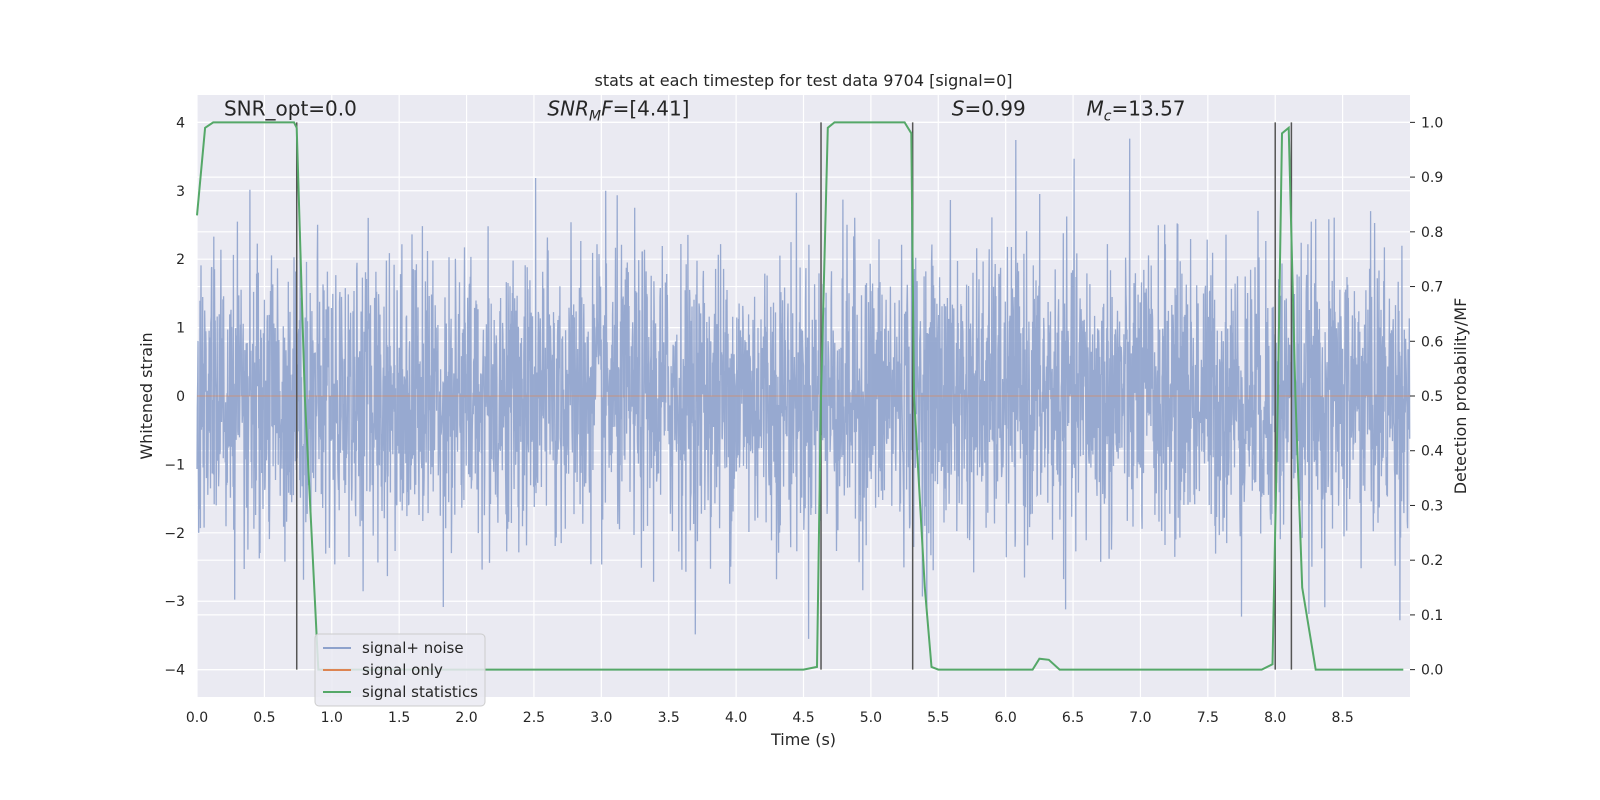  Describe the element at coordinates (290, 109) in the screenshot. I see `stat-annotation: SNR_opt=0.0` at that location.